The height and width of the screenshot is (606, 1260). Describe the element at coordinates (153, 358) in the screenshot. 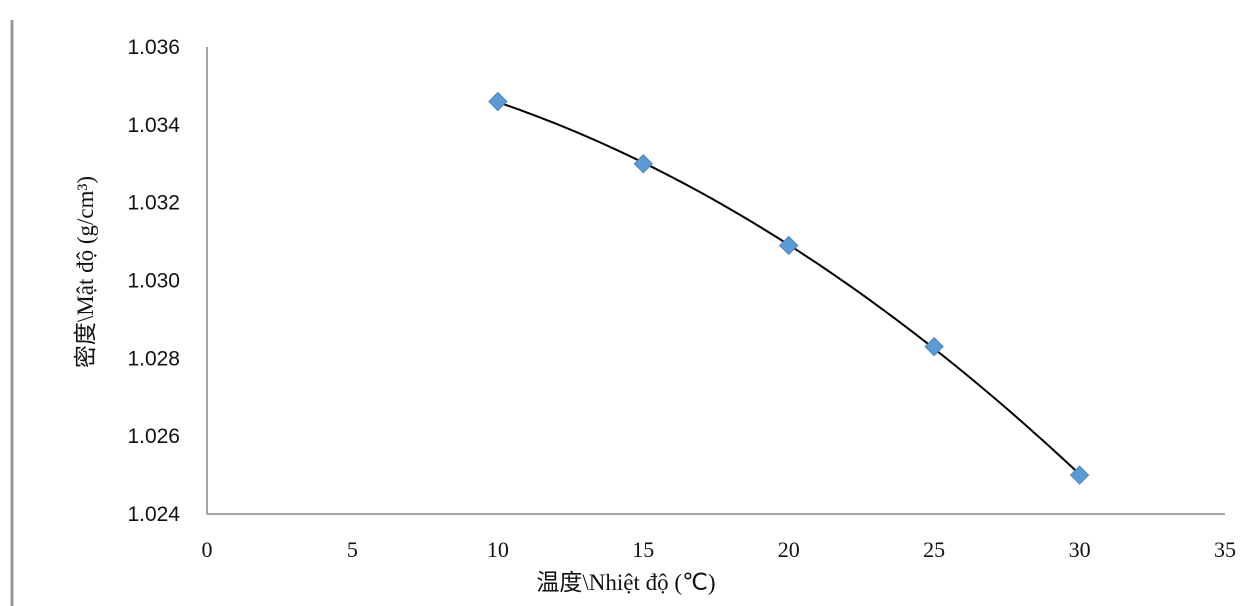

I see `y-tick-label: 1.028` at that location.